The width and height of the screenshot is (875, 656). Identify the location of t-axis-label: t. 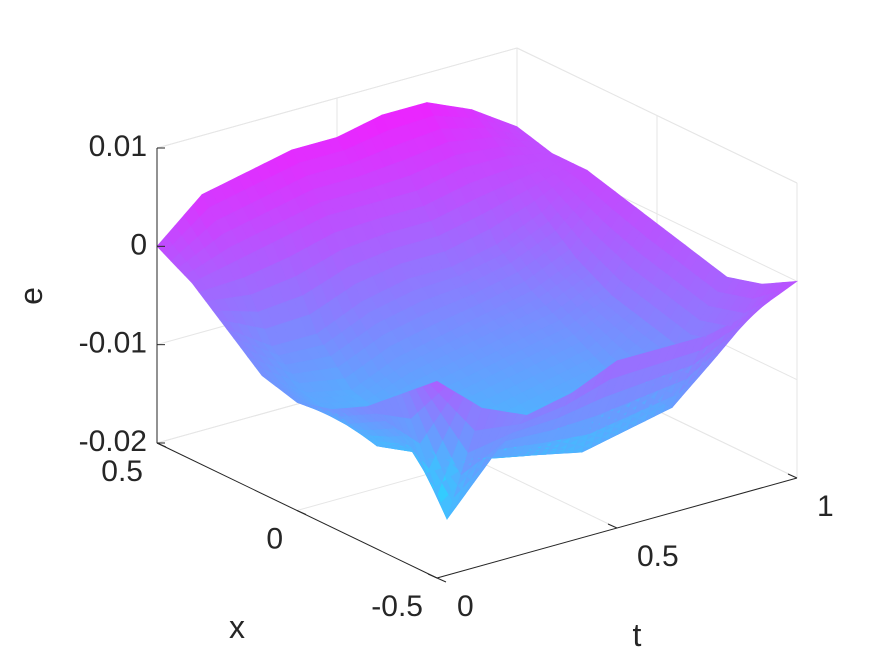
(637, 635).